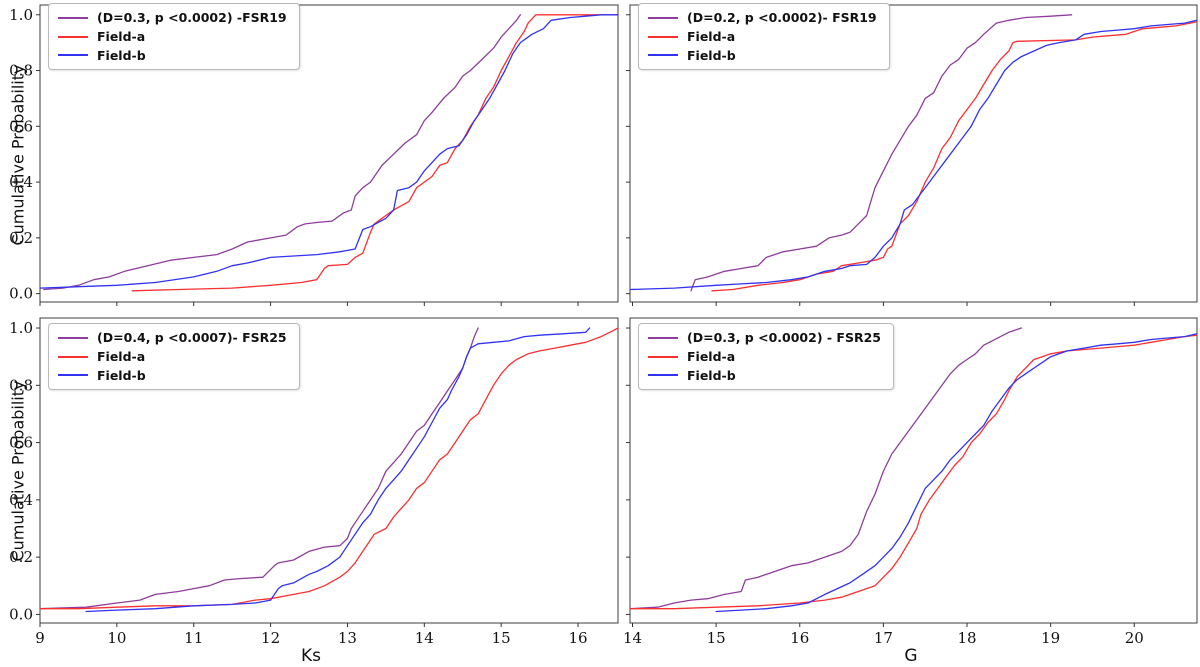 The width and height of the screenshot is (1200, 667). Describe the element at coordinates (1134, 638) in the screenshot. I see `x-tick-label: 20` at that location.